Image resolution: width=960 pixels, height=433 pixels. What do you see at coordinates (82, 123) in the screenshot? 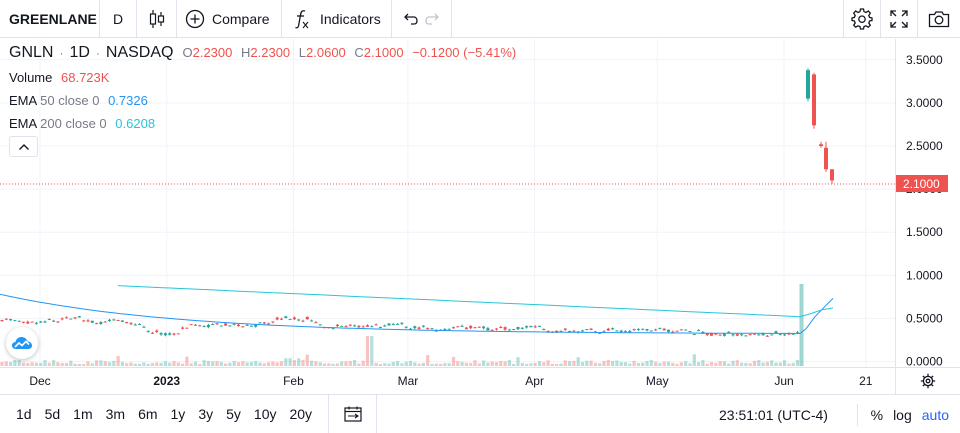
I see `legend-ema200: EMA 200 close 0 0.6208` at bounding box center [82, 123].